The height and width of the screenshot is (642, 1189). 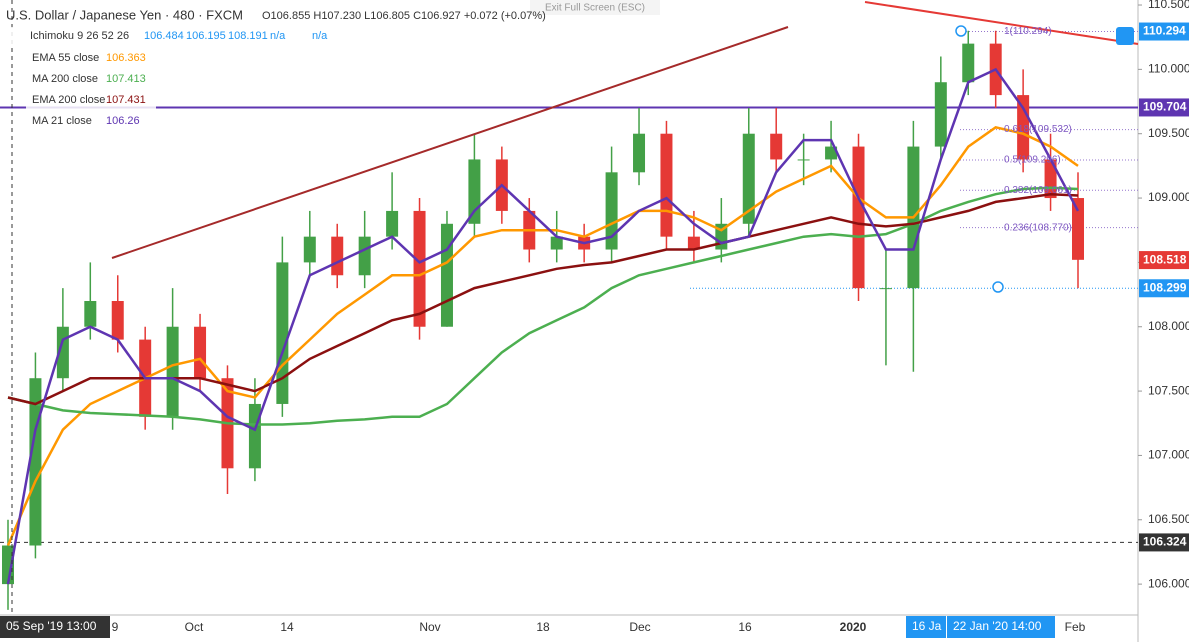 I want to click on fullscreen-hint-bg, so click(x=595, y=7).